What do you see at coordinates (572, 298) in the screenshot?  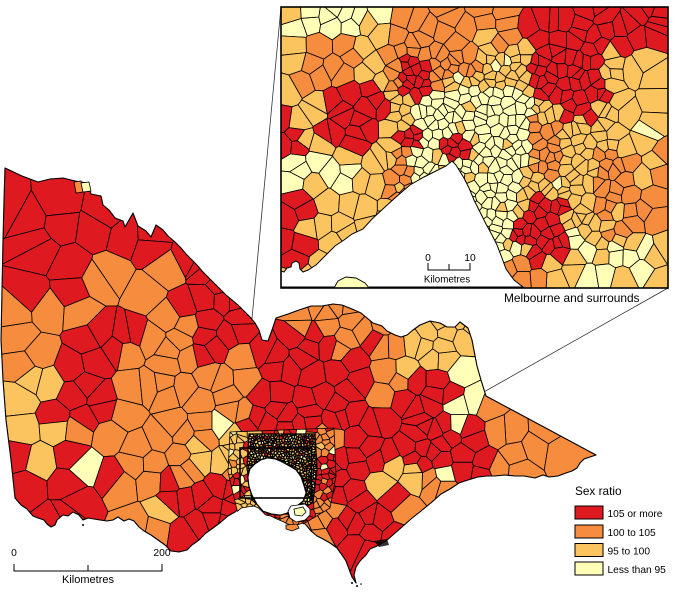 I see `svg-text: Melbourne and surrounds` at bounding box center [572, 298].